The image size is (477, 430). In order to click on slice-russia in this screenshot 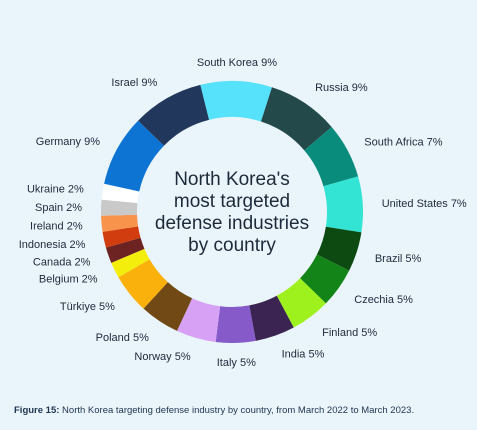, I will do `click(296, 119)`.